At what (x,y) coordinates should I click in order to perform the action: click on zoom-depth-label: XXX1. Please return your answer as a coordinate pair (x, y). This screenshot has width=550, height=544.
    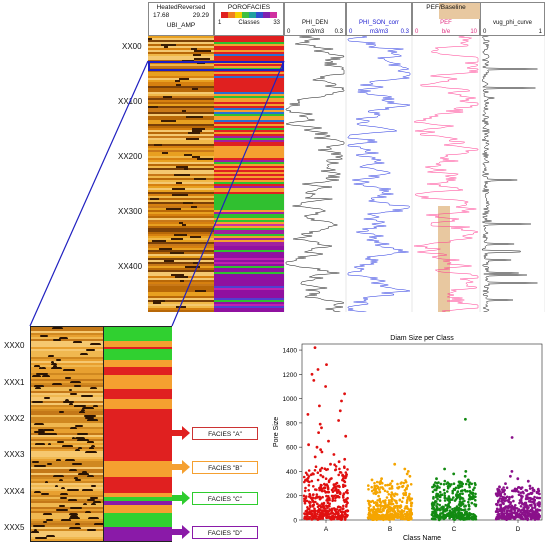
    Looking at the image, I should click on (14, 382).